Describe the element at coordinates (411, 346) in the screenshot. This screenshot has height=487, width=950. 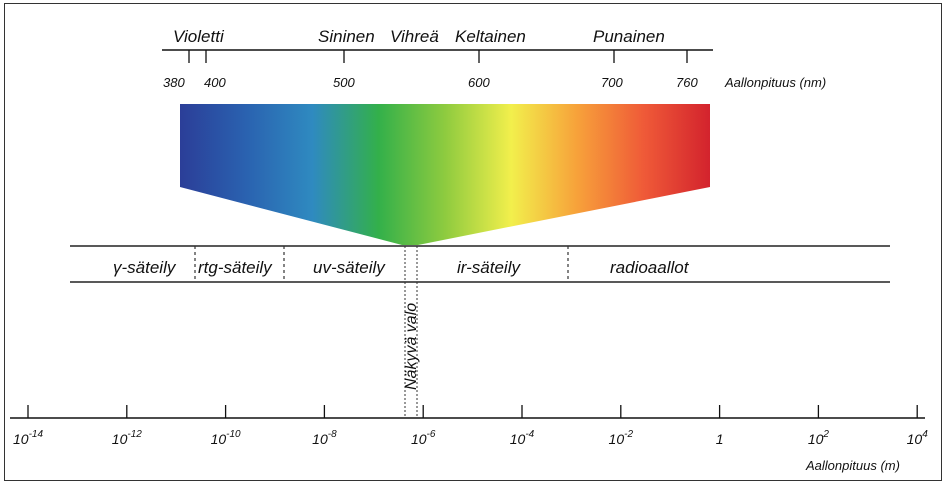
I see `visible-light-label: Näkyvä valo` at that location.